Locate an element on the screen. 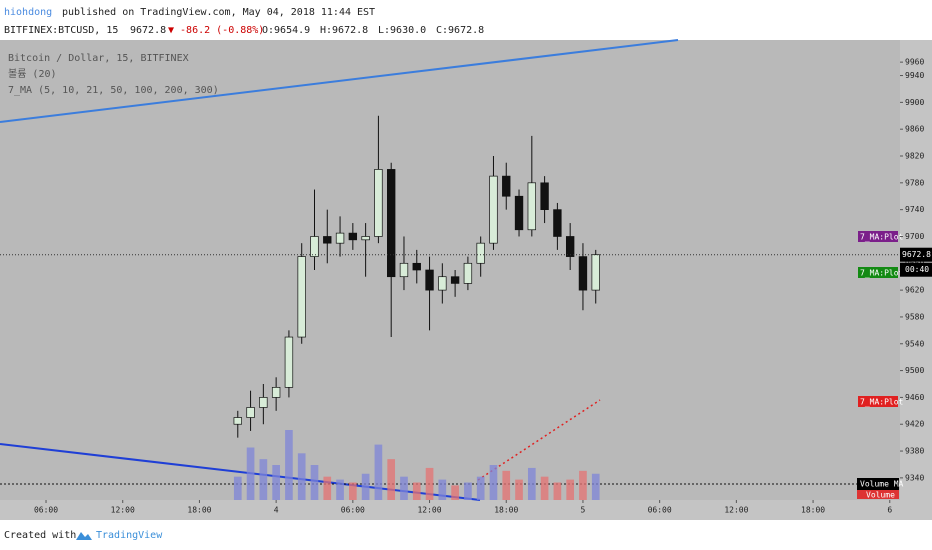 Image resolution: width=932 pixels, height=550 pixels. y-tick-label: 9860 is located at coordinates (914, 129).